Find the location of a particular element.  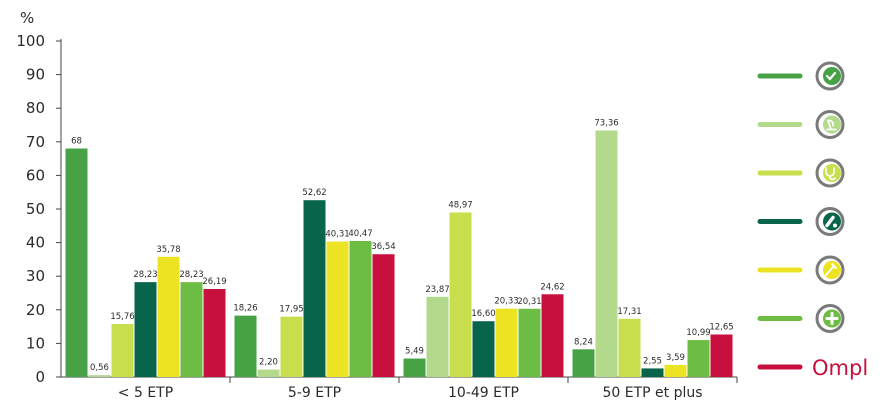

x-category-label: 5-9 ETP is located at coordinates (314, 393).